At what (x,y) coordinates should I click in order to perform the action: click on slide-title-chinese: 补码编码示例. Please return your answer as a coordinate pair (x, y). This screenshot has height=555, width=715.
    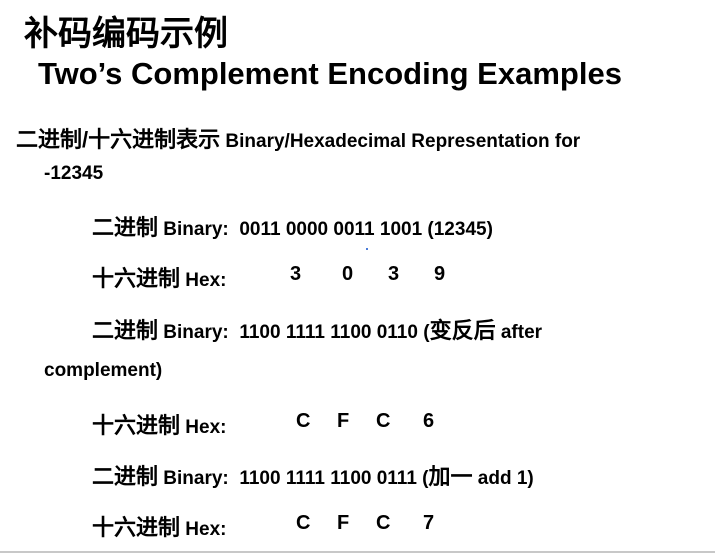
    Looking at the image, I should click on (126, 34).